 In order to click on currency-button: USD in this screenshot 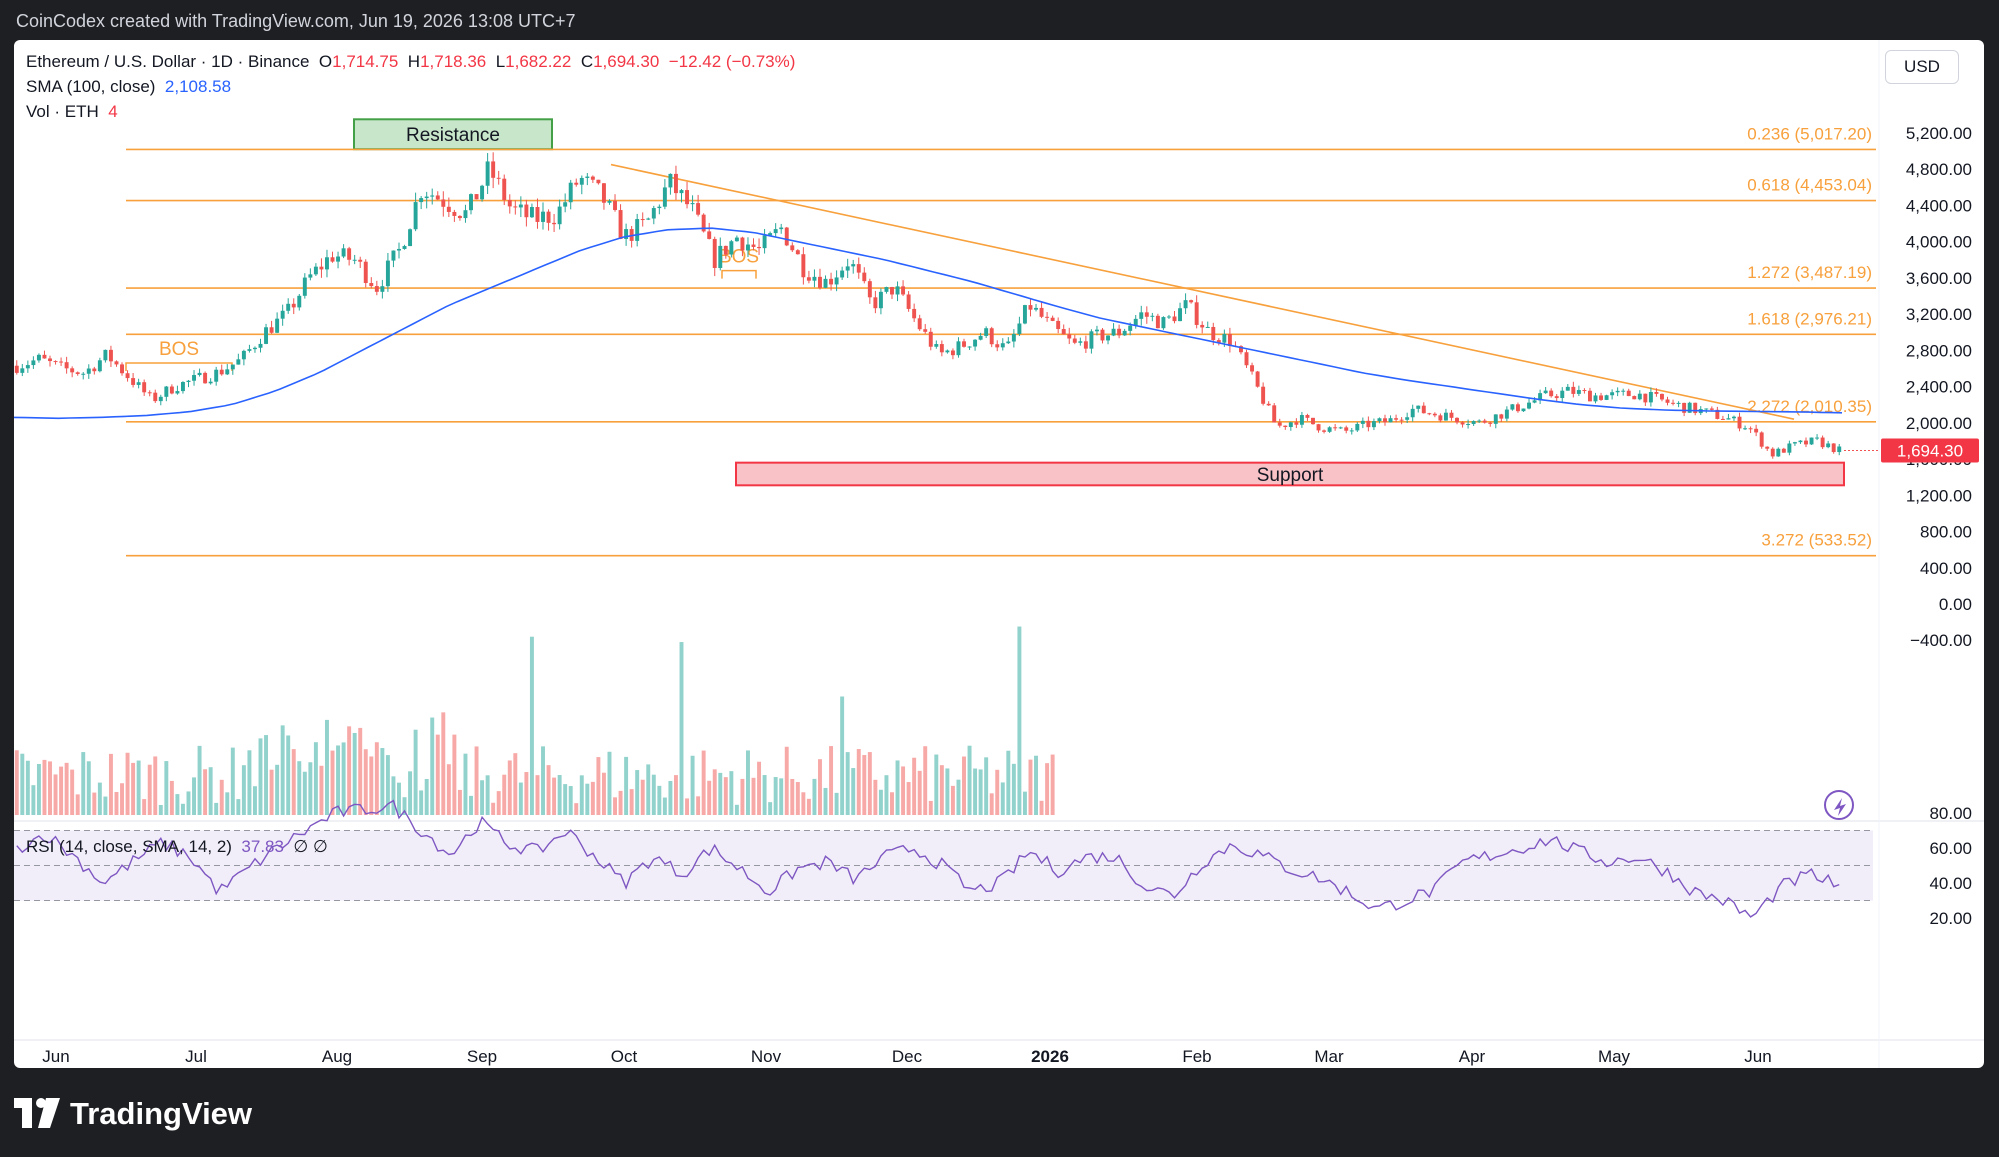, I will do `click(1922, 67)`.